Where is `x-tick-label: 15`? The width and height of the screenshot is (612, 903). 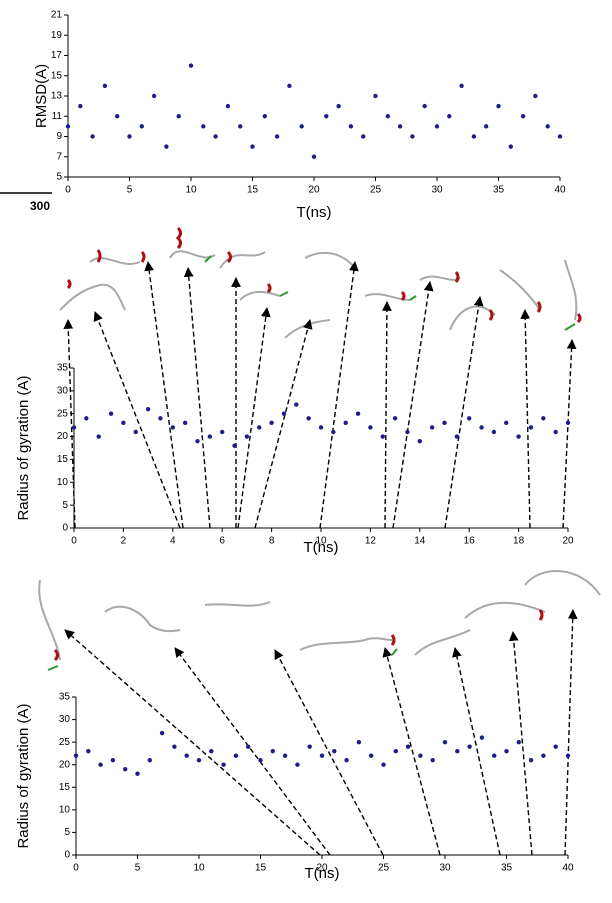
x-tick-label: 15 is located at coordinates (261, 868).